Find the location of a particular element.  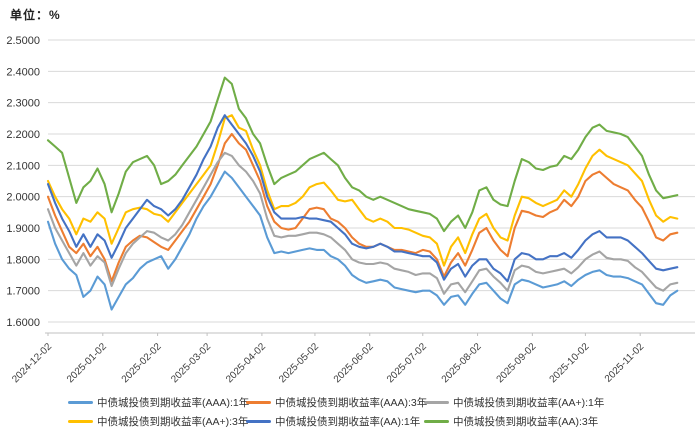

y-axis-tick-label: 1.8000 is located at coordinates (23, 260).